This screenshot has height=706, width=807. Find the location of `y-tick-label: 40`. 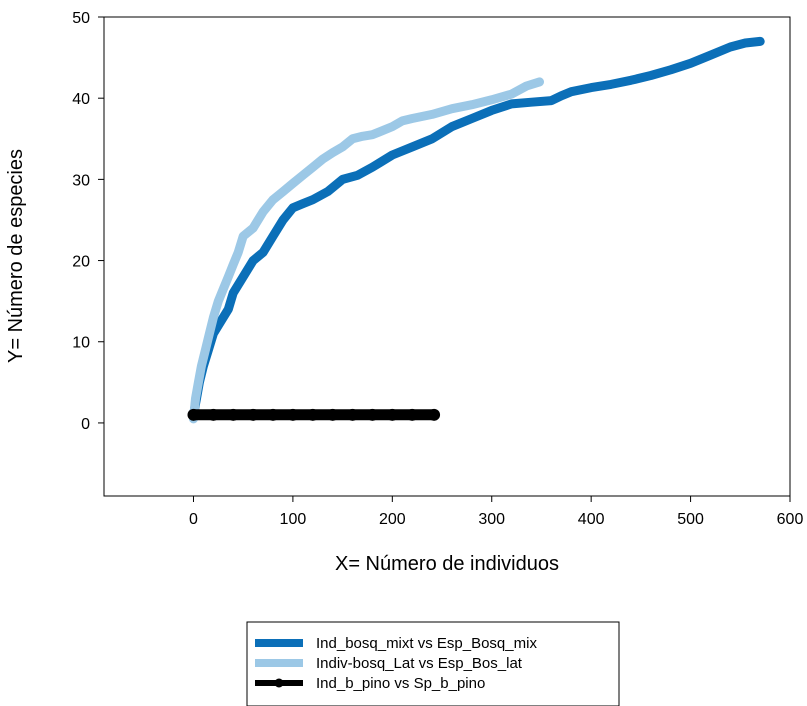

y-tick-label: 40 is located at coordinates (81, 99).